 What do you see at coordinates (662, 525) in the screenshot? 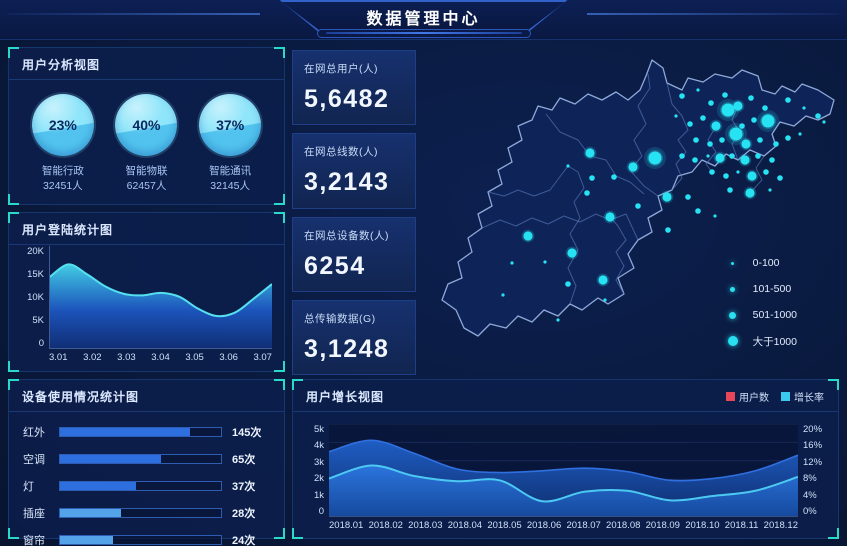
I see `x-axis-label: 2018.09` at bounding box center [662, 525].